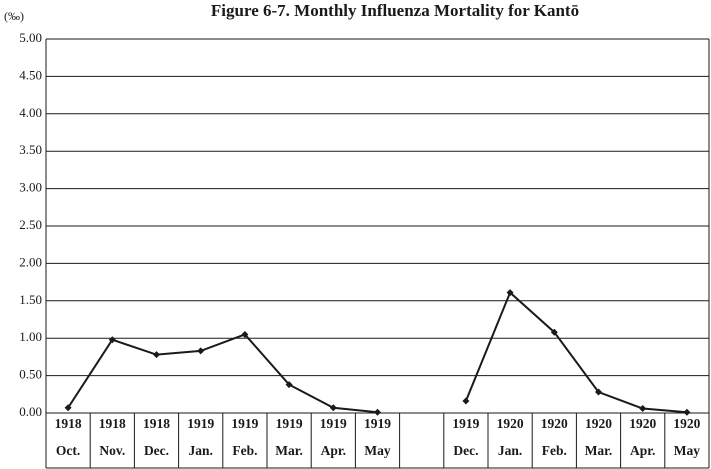 The height and width of the screenshot is (469, 711). What do you see at coordinates (30, 336) in the screenshot?
I see `y-tick-label: 1.00` at bounding box center [30, 336].